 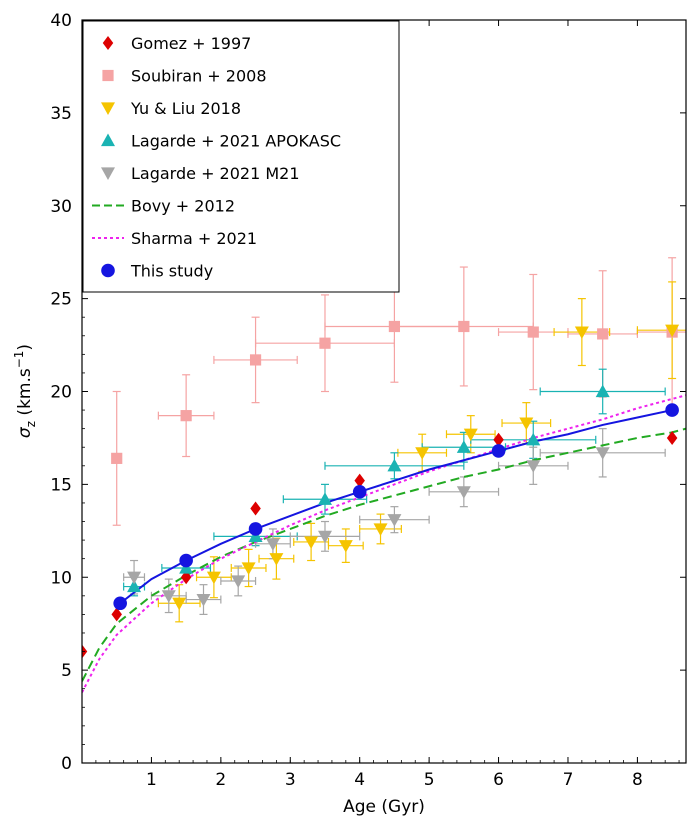 What do you see at coordinates (429, 780) in the screenshot?
I see `x-tick-label: 5` at bounding box center [429, 780].